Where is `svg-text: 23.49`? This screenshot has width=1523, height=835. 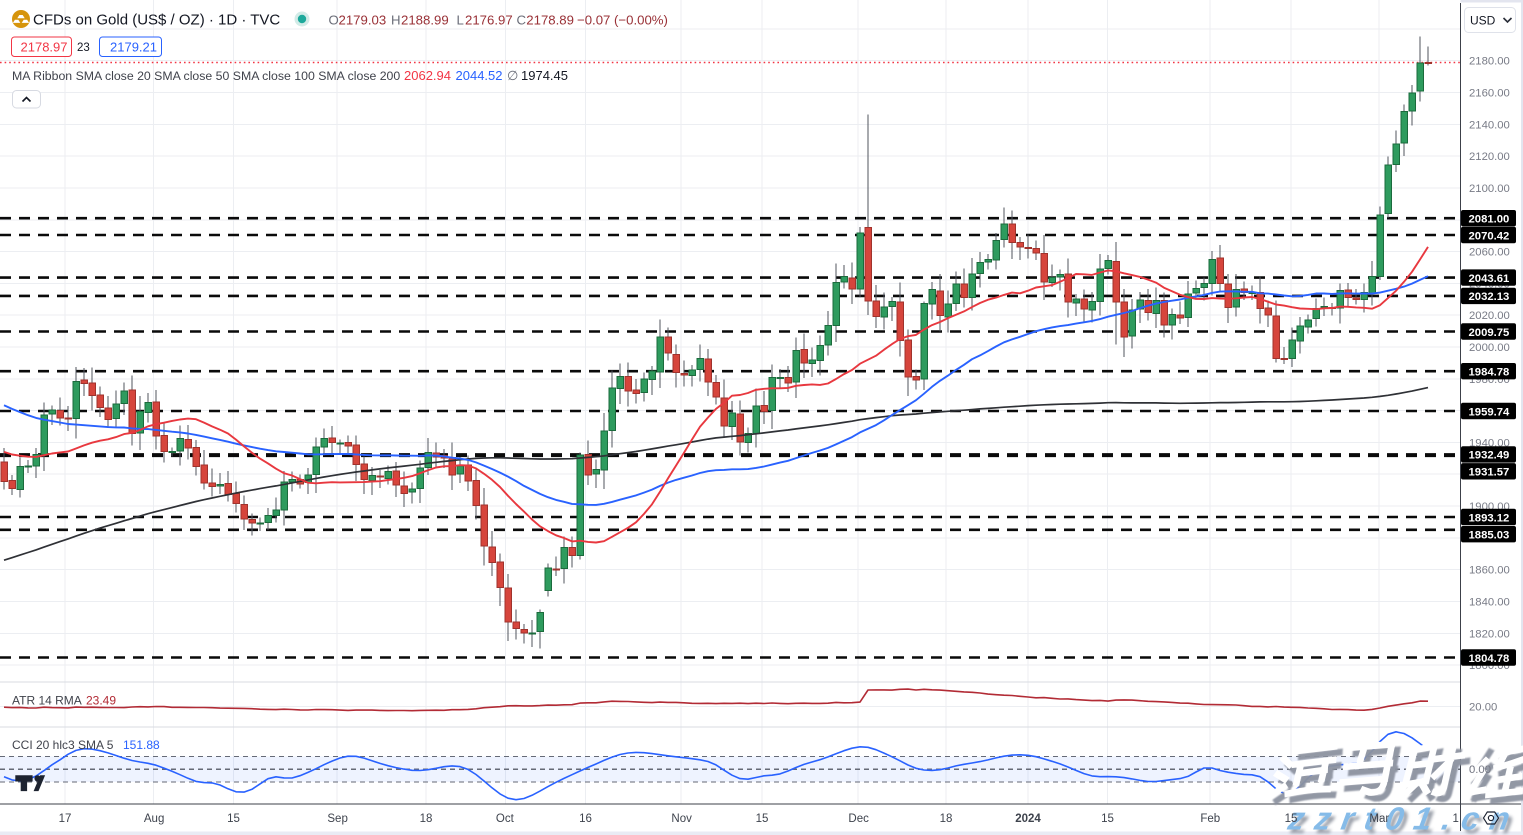 svg-text: 23.49 is located at coordinates (101, 701).